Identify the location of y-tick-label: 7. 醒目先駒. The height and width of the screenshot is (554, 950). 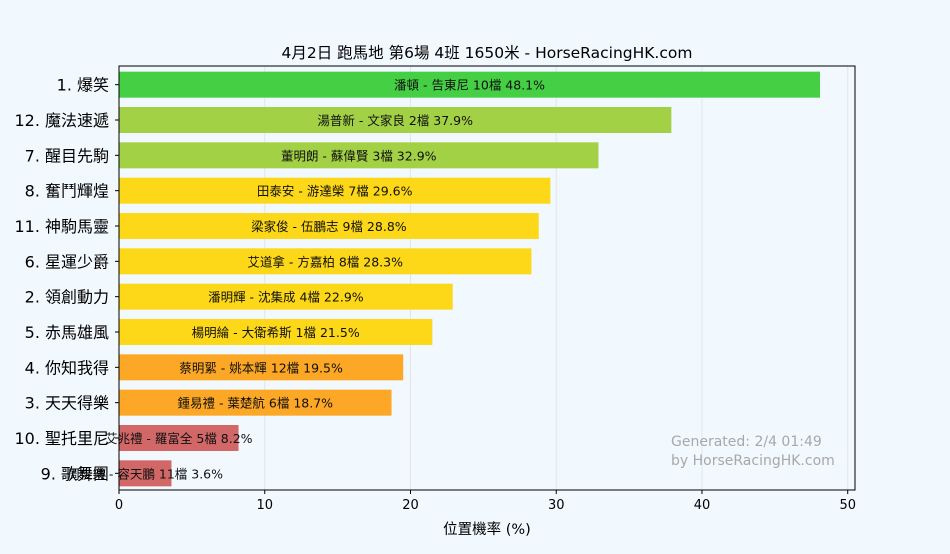
(67, 155).